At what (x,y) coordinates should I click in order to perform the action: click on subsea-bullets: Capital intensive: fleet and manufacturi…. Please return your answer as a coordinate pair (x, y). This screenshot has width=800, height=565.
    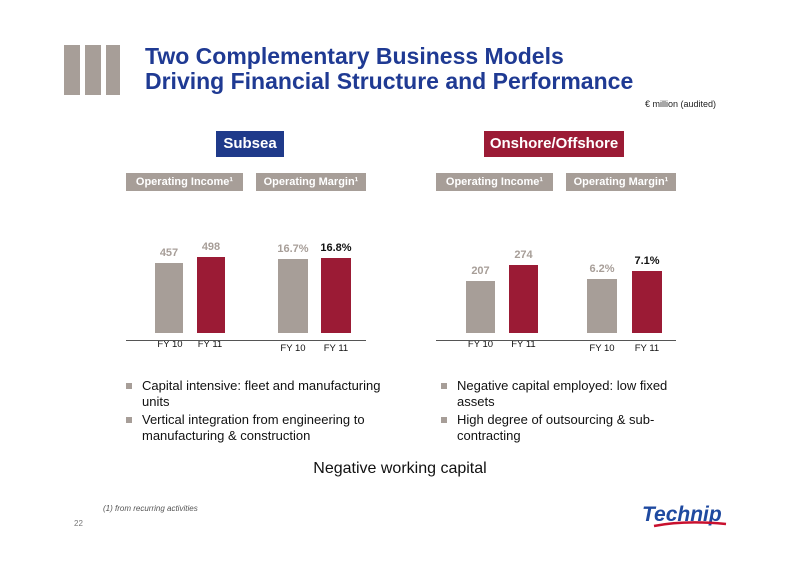
    Looking at the image, I should click on (261, 412).